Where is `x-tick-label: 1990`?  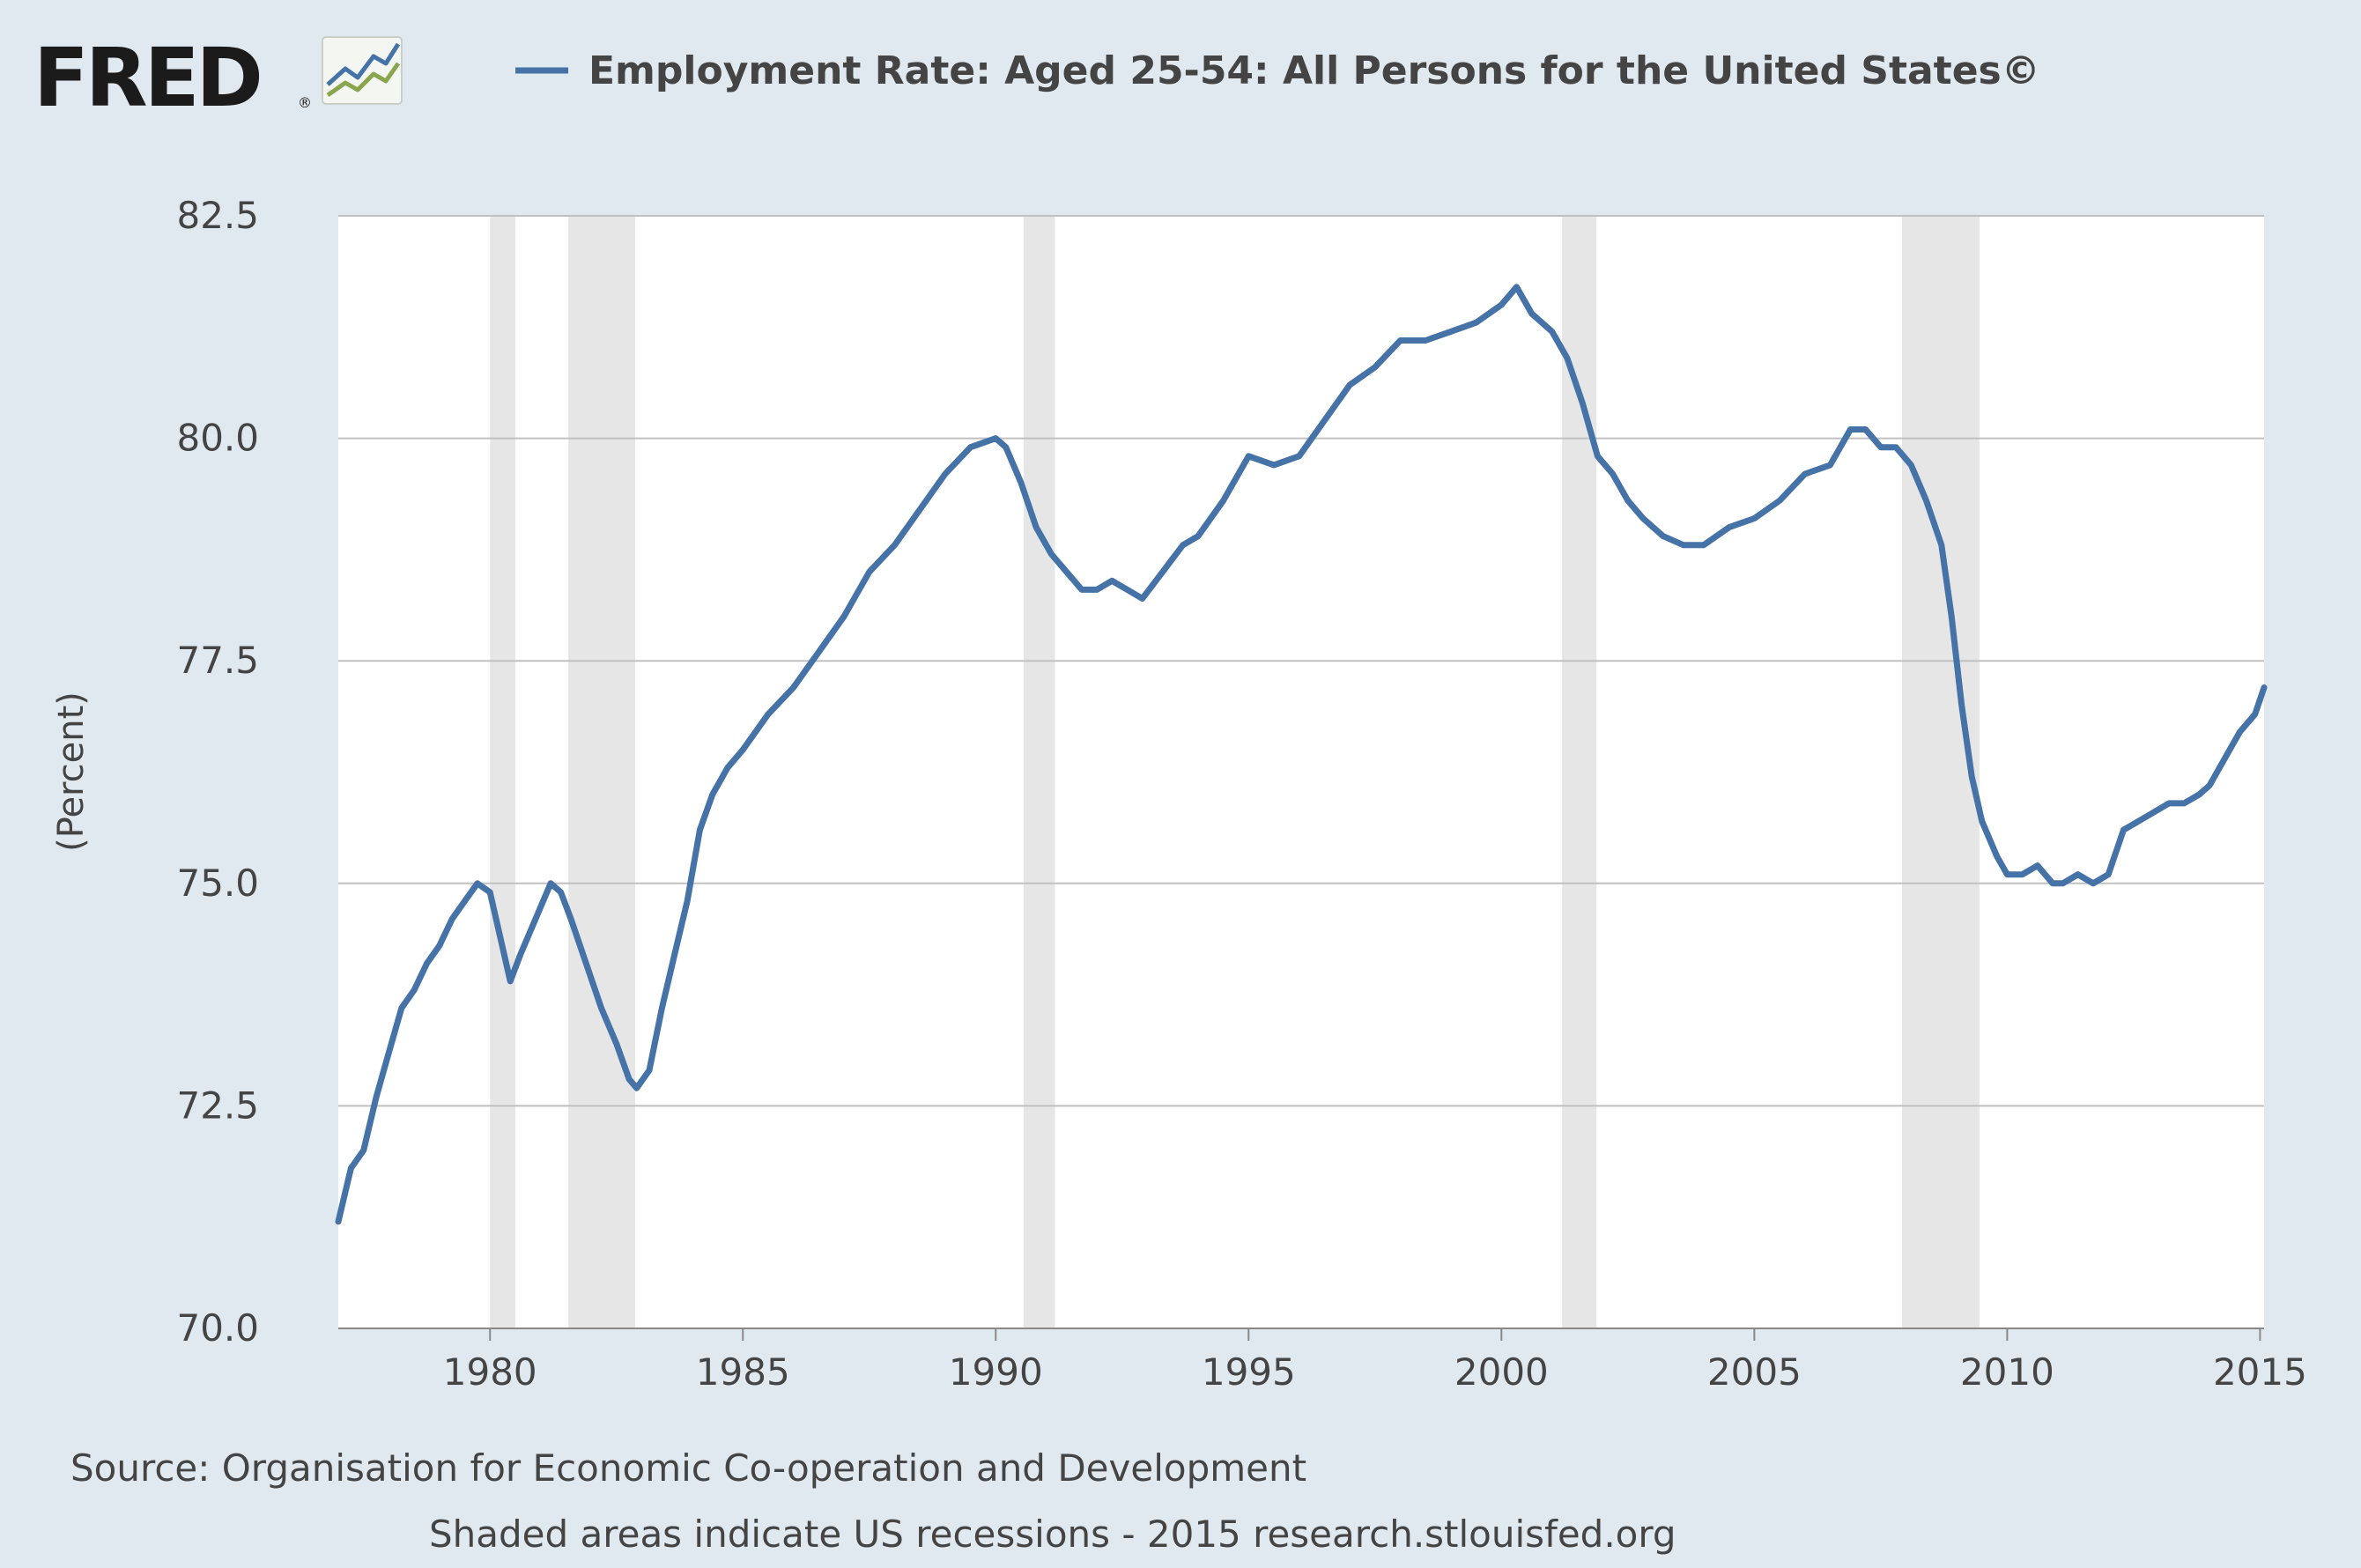 x-tick-label: 1990 is located at coordinates (996, 1372).